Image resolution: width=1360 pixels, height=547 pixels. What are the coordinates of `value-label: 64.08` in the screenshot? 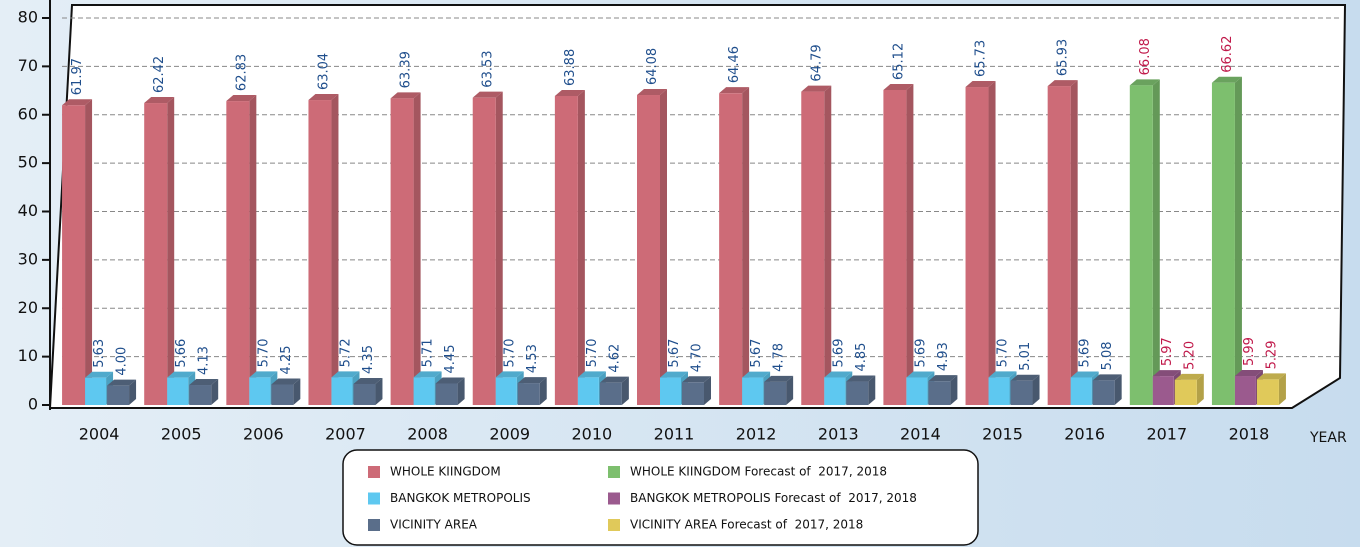 It's located at (652, 66).